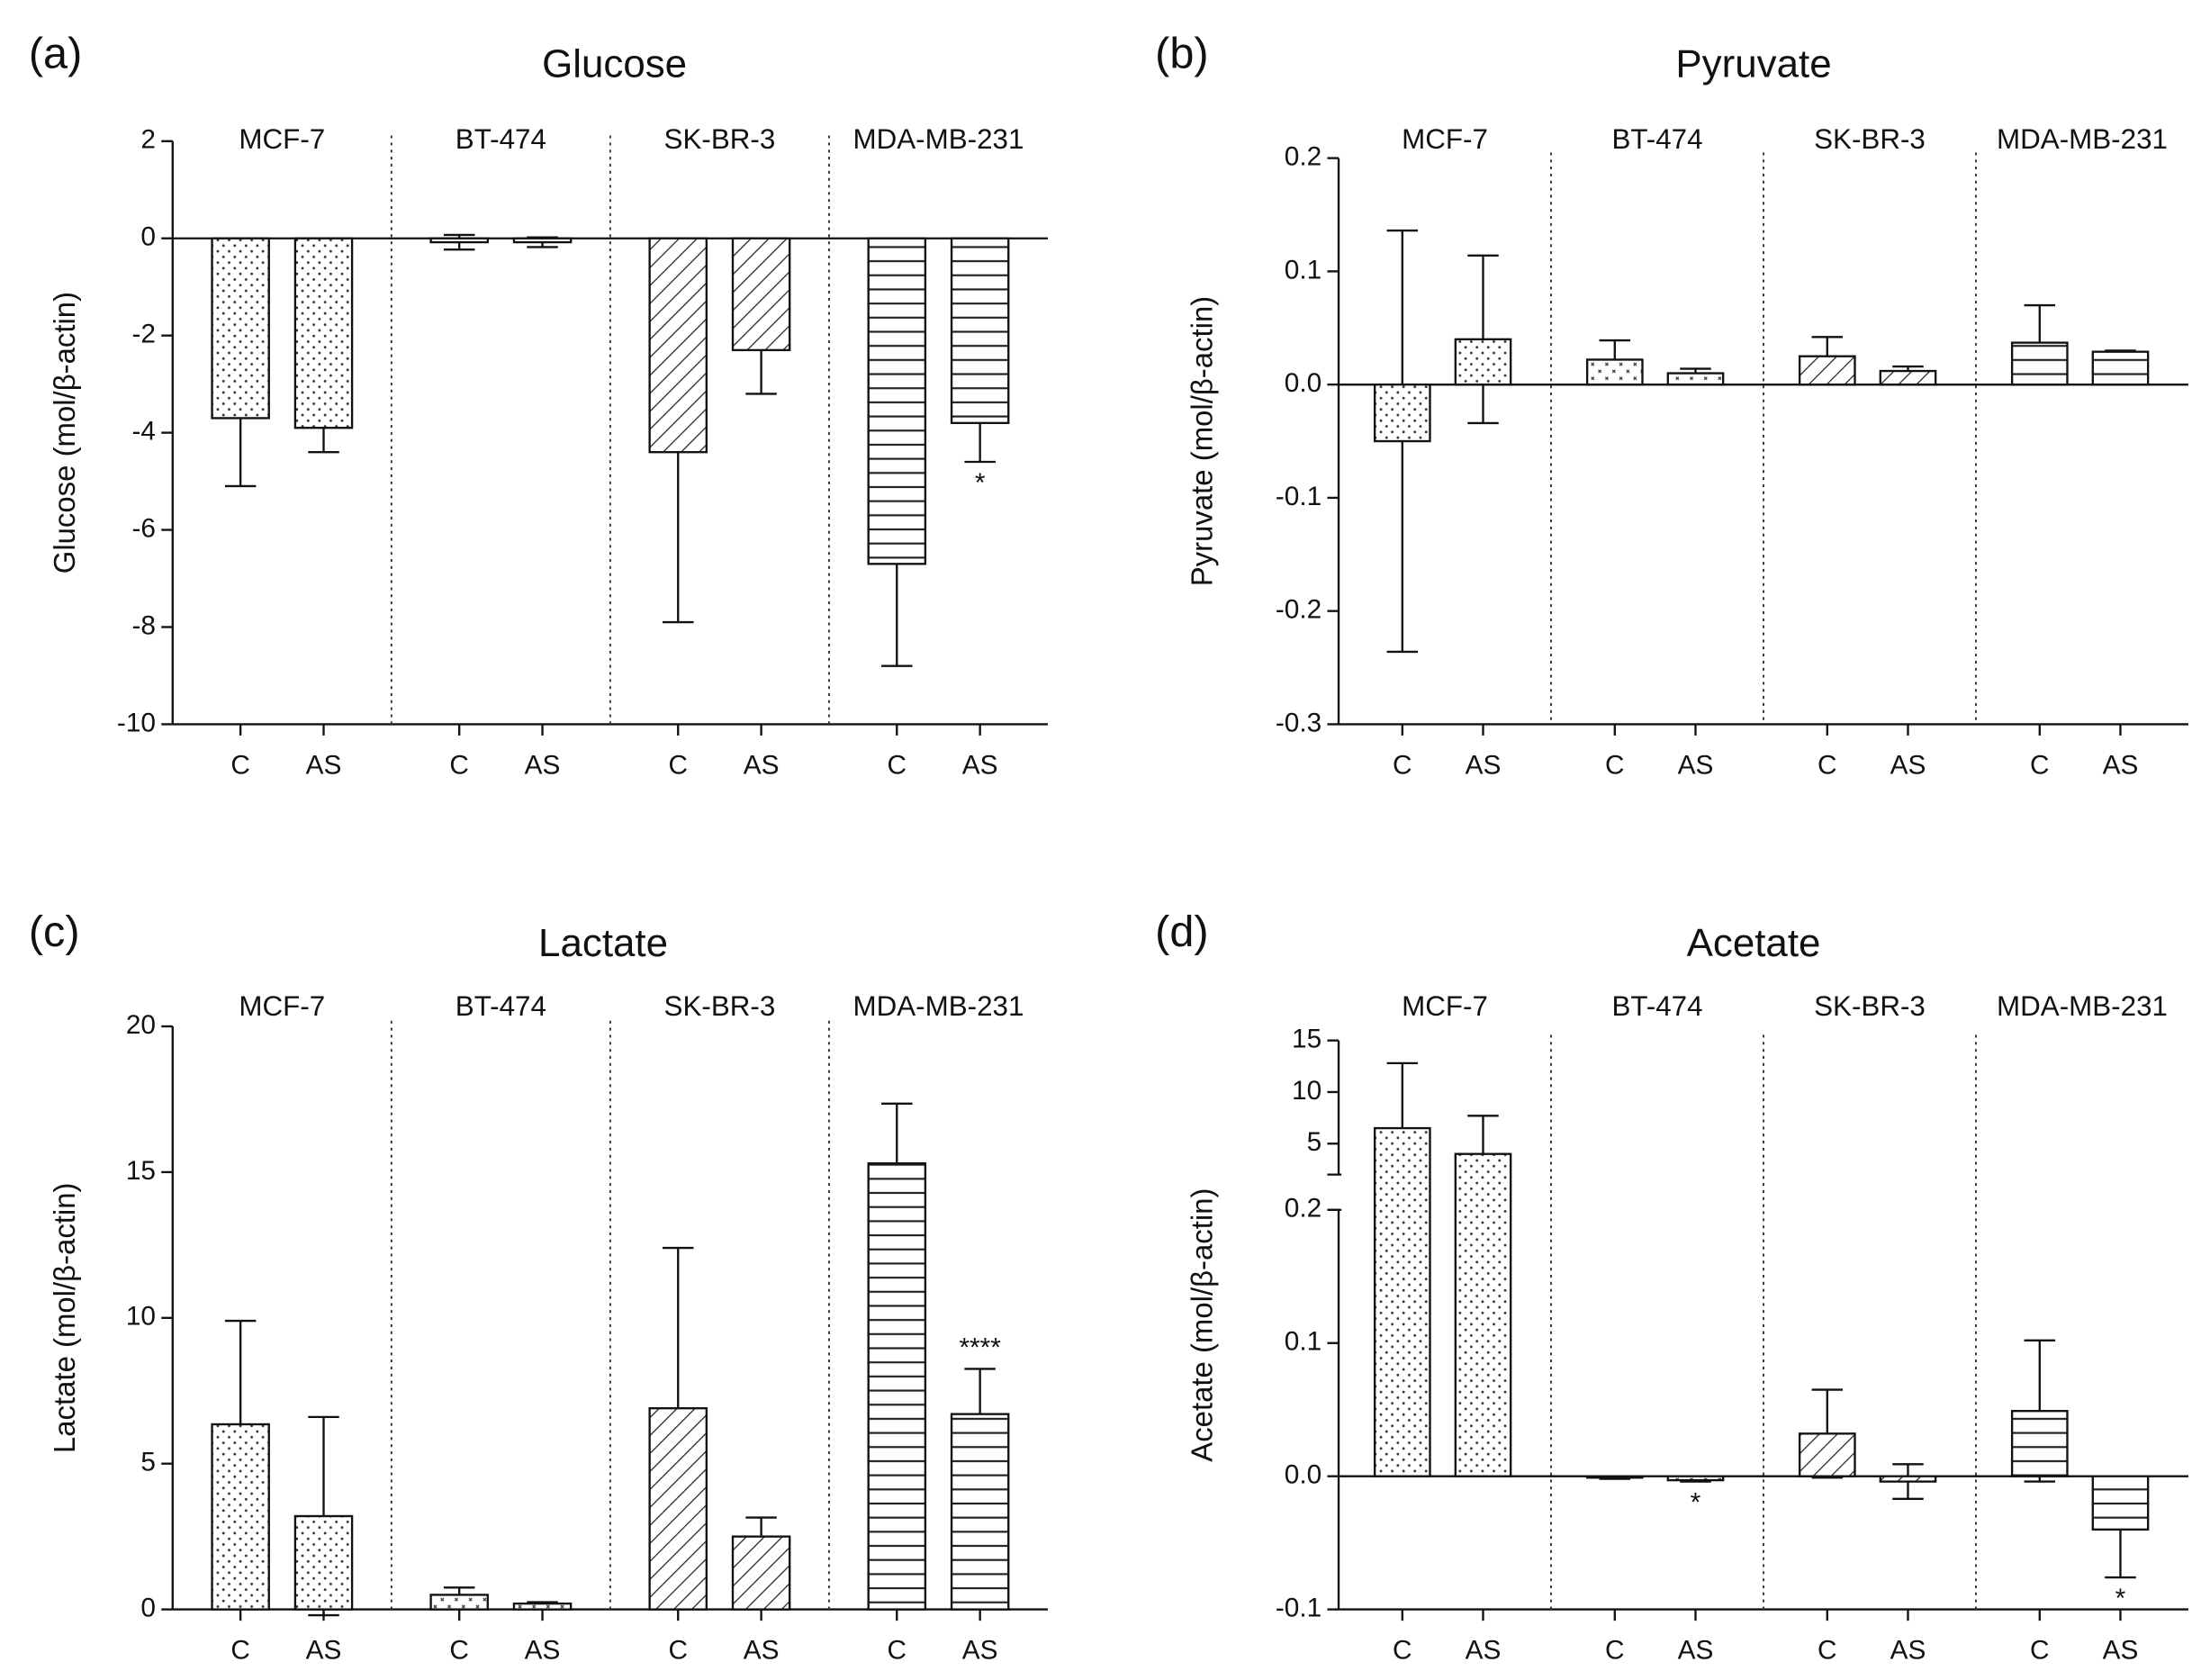 Image resolution: width=2210 pixels, height=1680 pixels. I want to click on y-axis-label: Glucose (mol/β-actin), so click(64, 433).